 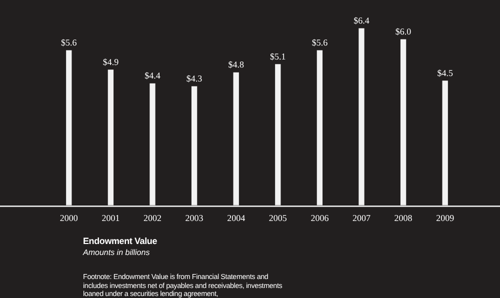 What do you see at coordinates (320, 217) in the screenshot?
I see `x-tick-label: 2006` at bounding box center [320, 217].